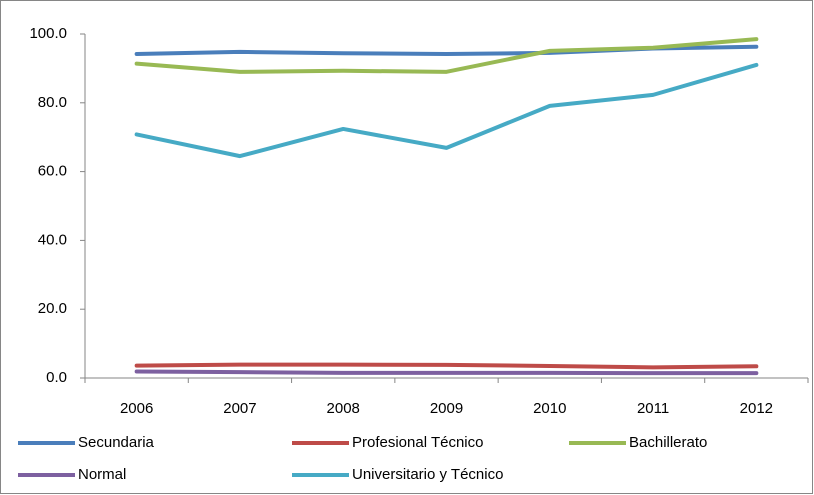  Describe the element at coordinates (343, 408) in the screenshot. I see `x-tick-label: 2008` at that location.